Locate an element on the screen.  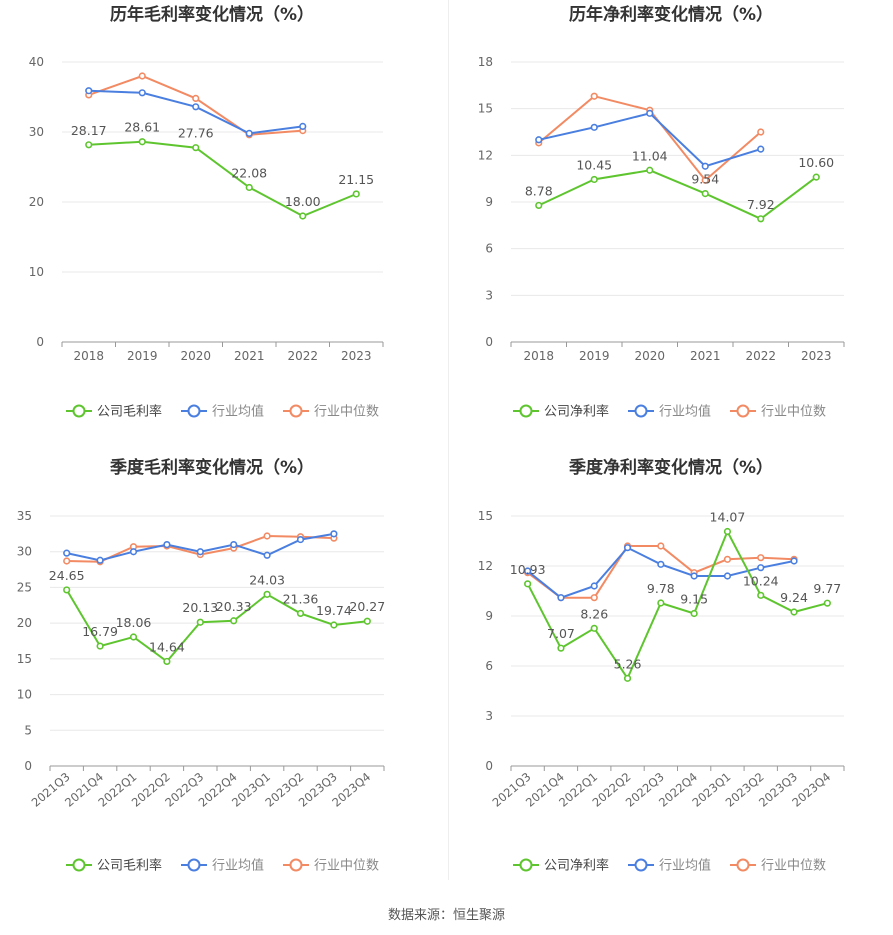
data-label: 9.78 is located at coordinates (661, 588).